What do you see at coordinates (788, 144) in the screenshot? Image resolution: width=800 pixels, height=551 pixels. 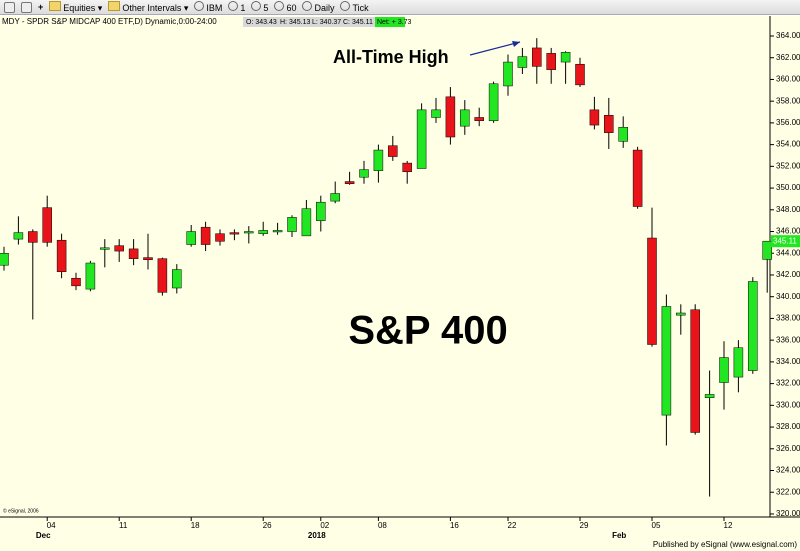 I see `y-tick-label: 354.00` at bounding box center [788, 144].